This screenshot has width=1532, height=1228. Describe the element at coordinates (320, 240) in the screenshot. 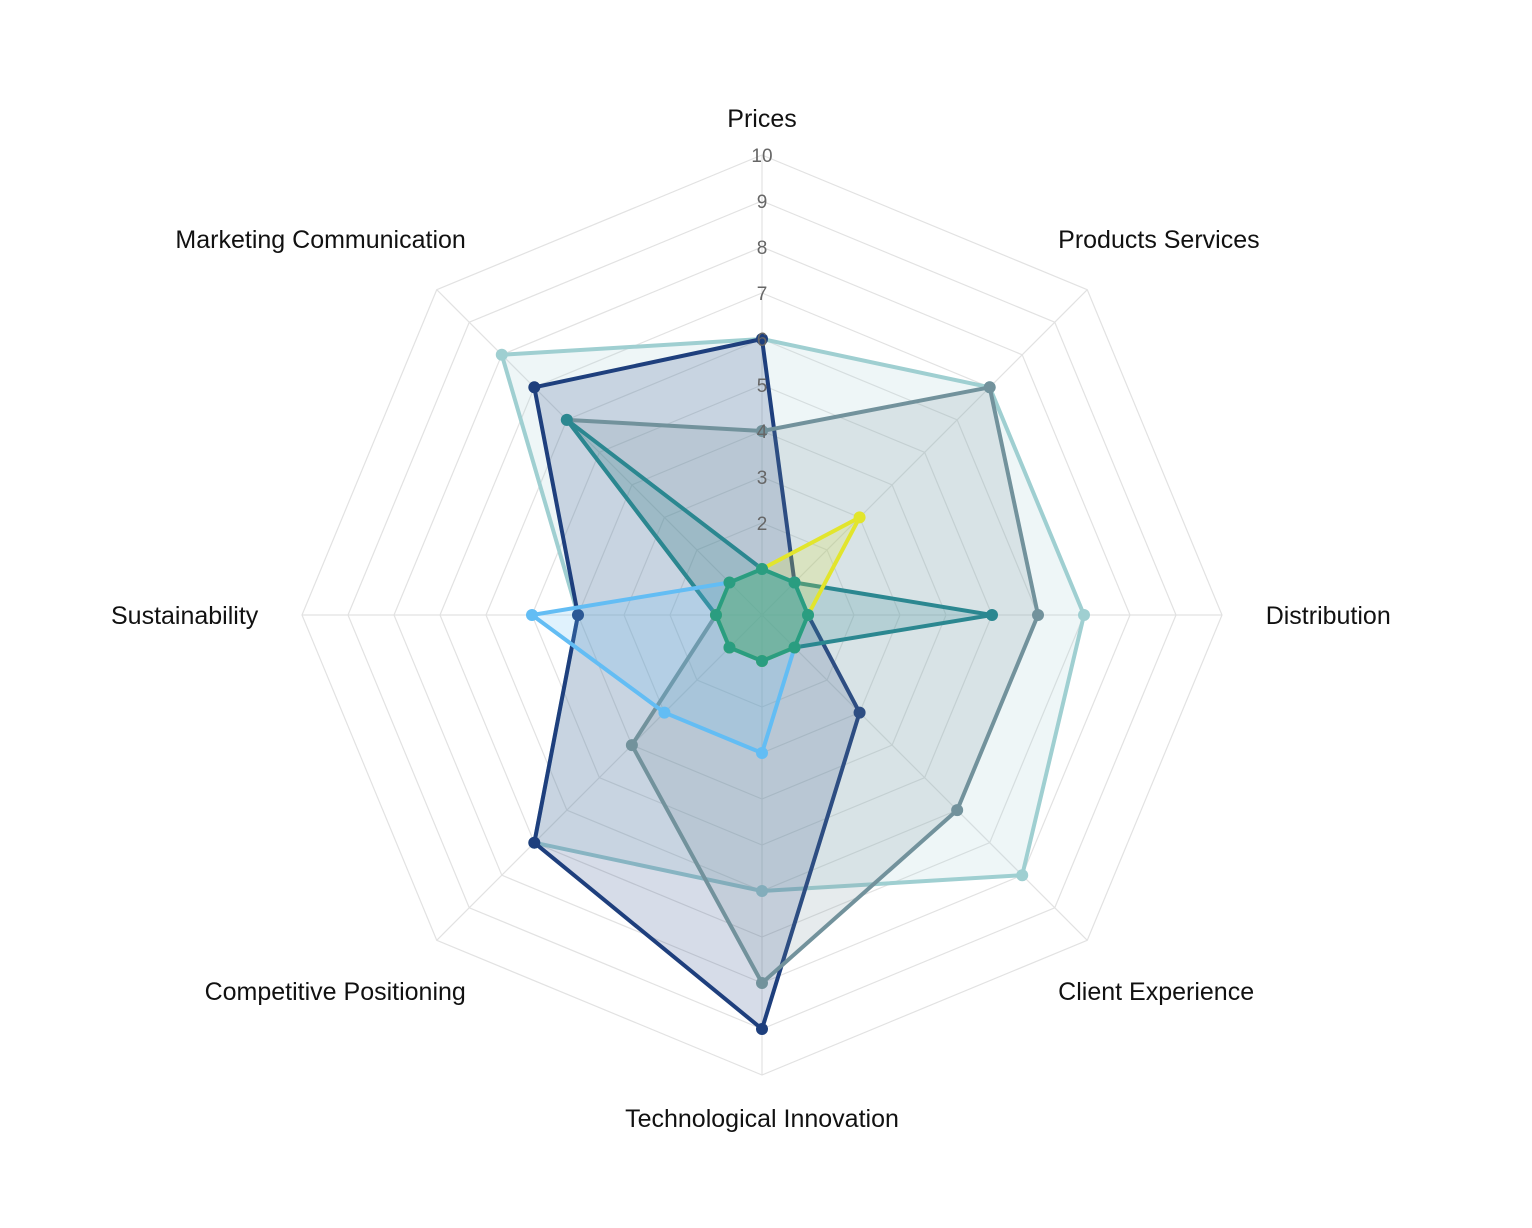

I see `axis-label: Marketing Communication` at that location.